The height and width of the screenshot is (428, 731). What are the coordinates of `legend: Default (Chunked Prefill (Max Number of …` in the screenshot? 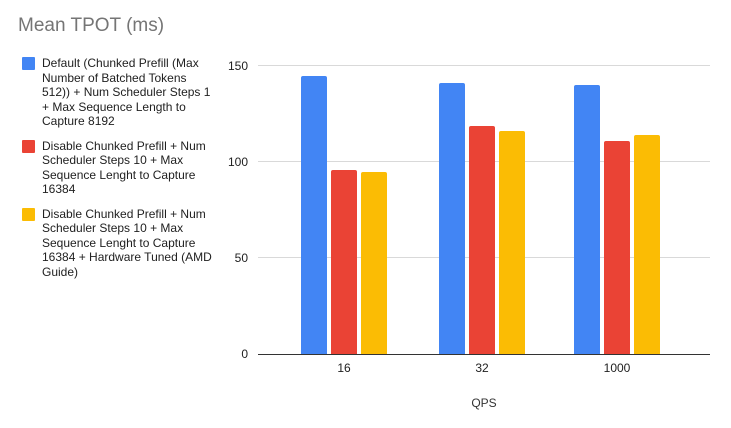 It's located at (122, 172).